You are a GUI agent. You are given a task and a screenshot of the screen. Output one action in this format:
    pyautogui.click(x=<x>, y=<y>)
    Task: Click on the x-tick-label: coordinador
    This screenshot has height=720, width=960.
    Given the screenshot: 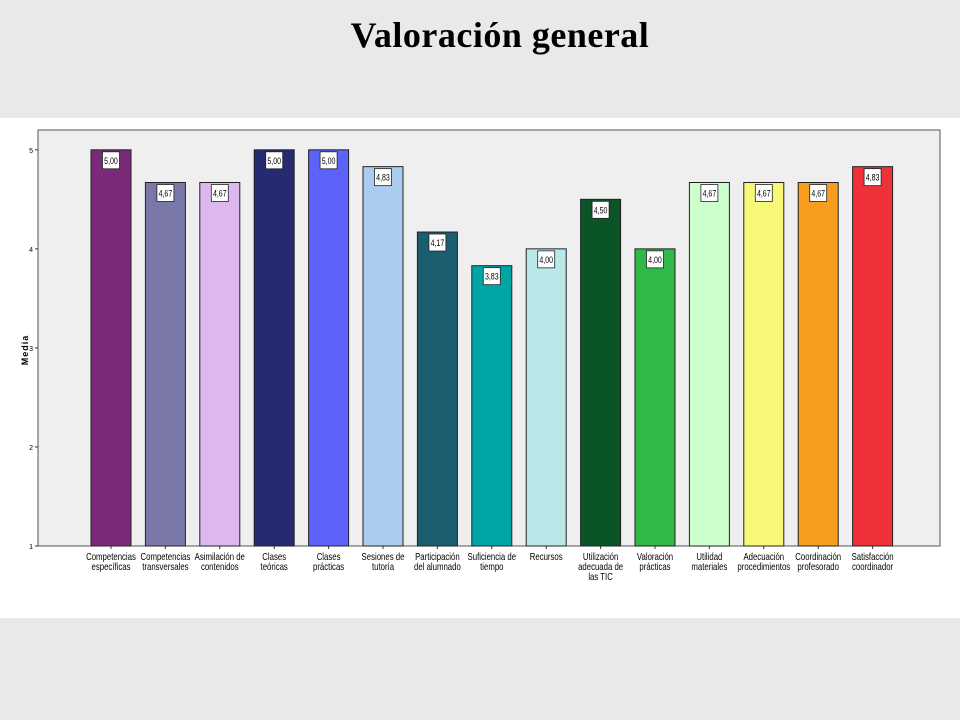 What is the action you would take?
    pyautogui.click(x=872, y=566)
    